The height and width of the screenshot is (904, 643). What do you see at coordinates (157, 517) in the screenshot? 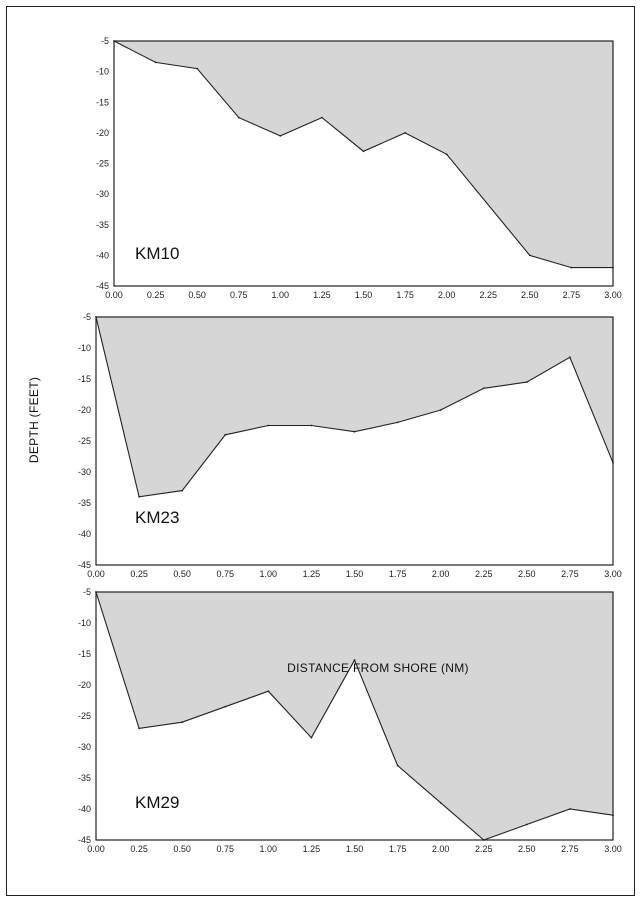
I see `site-label: KM23` at bounding box center [157, 517].